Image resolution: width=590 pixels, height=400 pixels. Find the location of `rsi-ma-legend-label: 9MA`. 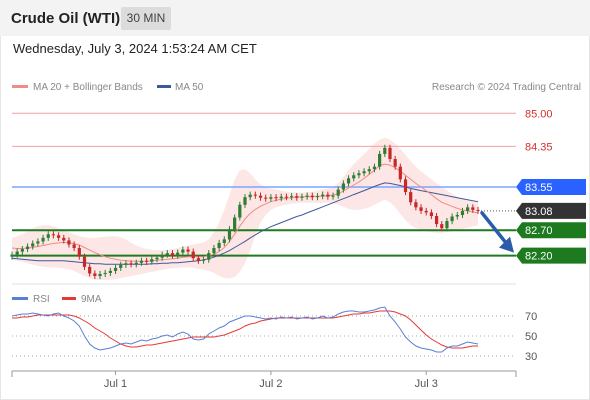

rsi-ma-legend-label: 9MA is located at coordinates (91, 299).